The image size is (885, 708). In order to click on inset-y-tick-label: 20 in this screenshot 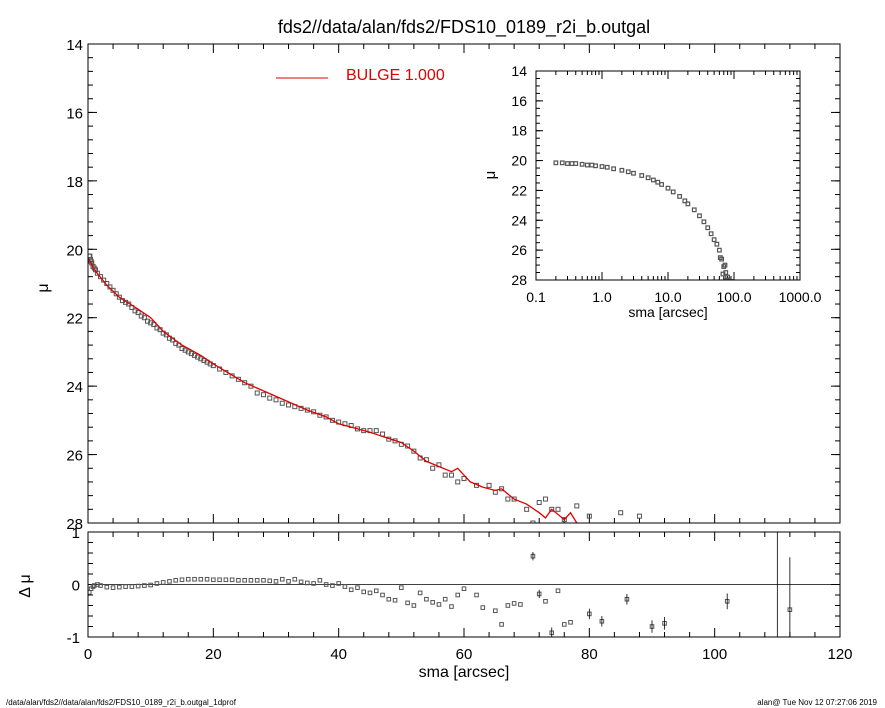, I will do `click(519, 161)`.